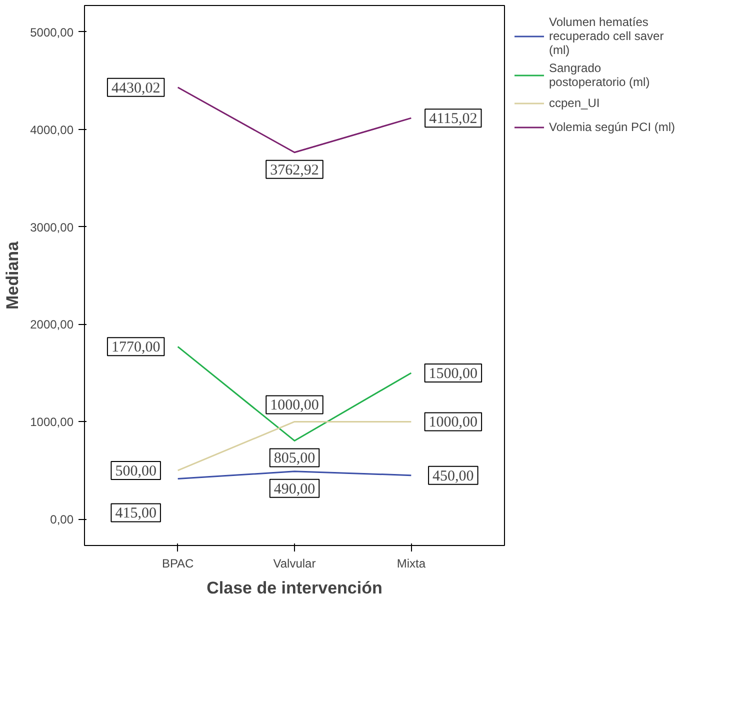  Describe the element at coordinates (52, 129) in the screenshot. I see `y-tick-label: 4000,00` at that location.